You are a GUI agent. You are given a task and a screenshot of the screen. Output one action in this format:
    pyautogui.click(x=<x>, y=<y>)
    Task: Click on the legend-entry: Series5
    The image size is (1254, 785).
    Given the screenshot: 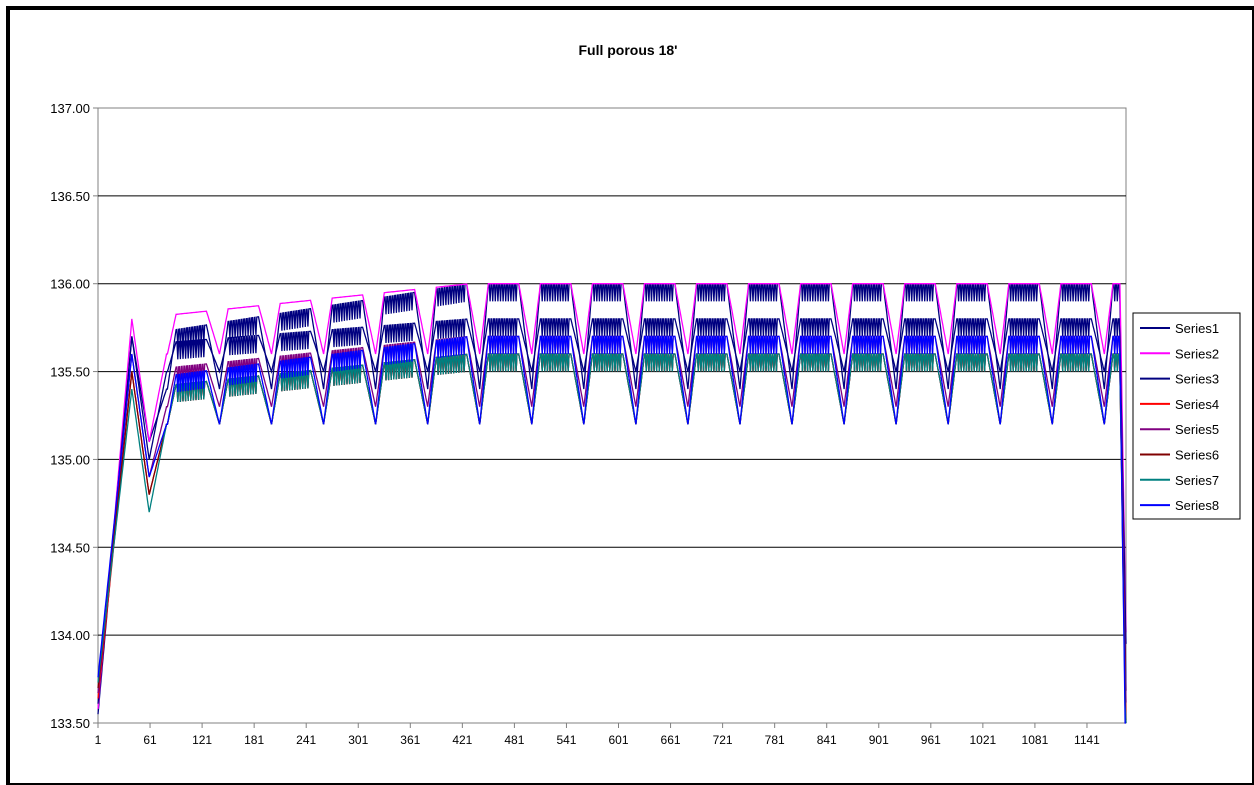 What is the action you would take?
    pyautogui.click(x=1197, y=429)
    